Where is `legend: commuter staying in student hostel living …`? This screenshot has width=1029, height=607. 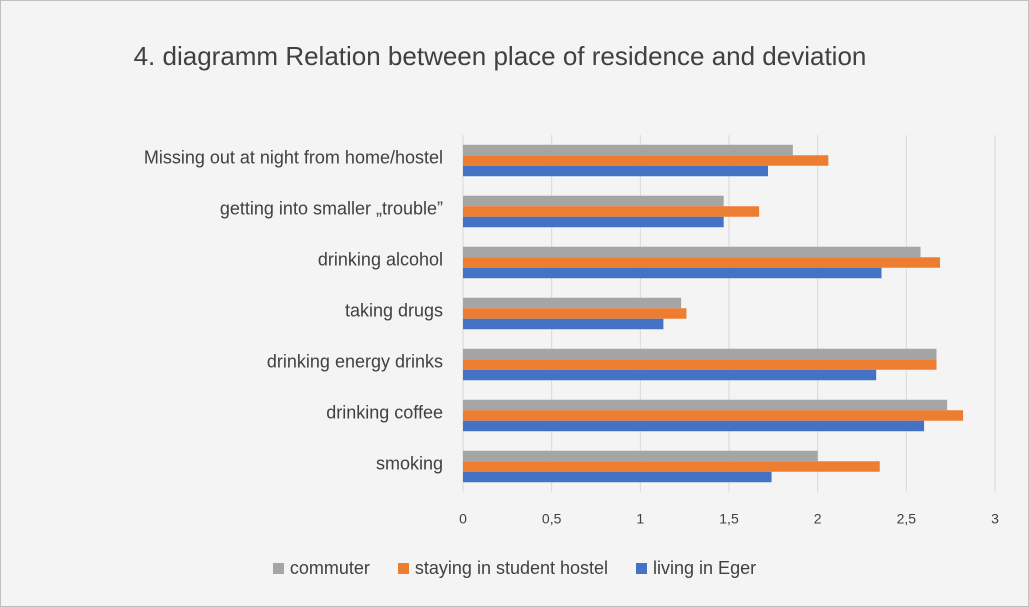
legend: commuter staying in student hostel living … is located at coordinates (514, 568).